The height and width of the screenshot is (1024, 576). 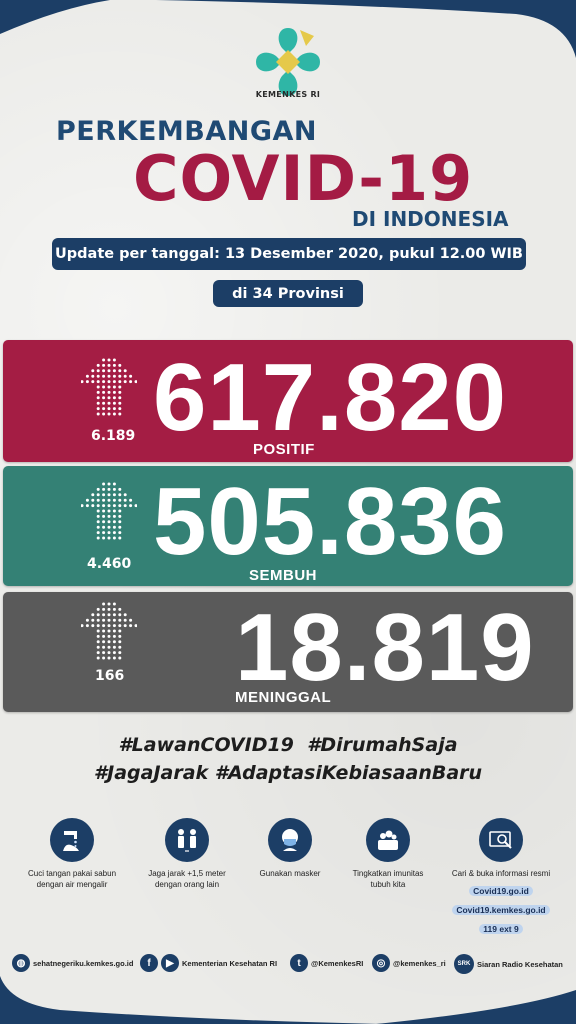 What do you see at coordinates (230, 963) in the screenshot?
I see `fb-yt-label: Kementerian Kesehatan RI` at bounding box center [230, 963].